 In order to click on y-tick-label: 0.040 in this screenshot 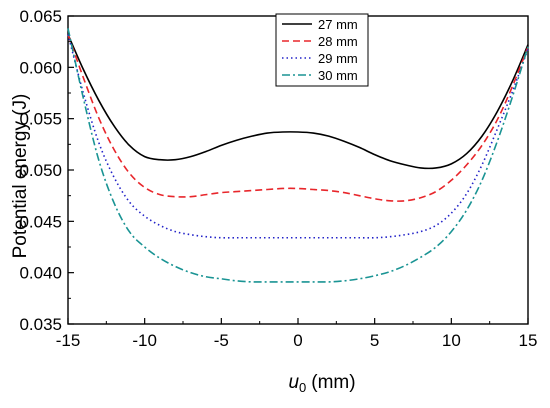, I will do `click(40, 273)`.